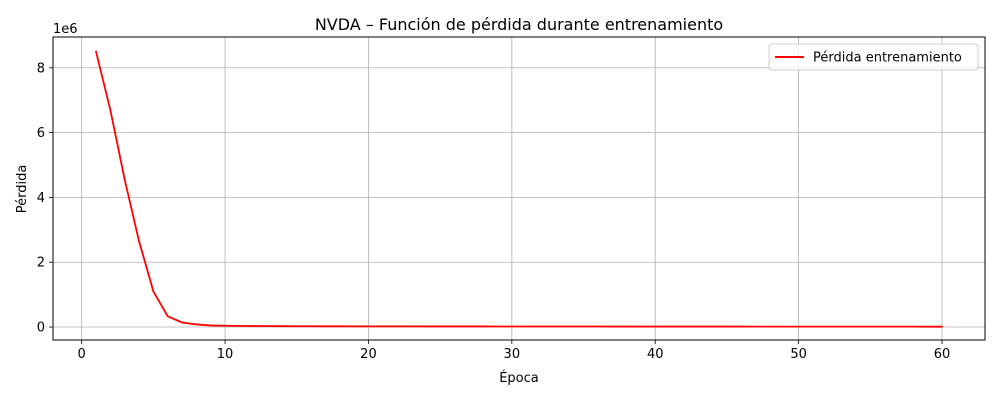  What do you see at coordinates (655, 354) in the screenshot?
I see `x-tick-label: 40` at bounding box center [655, 354].